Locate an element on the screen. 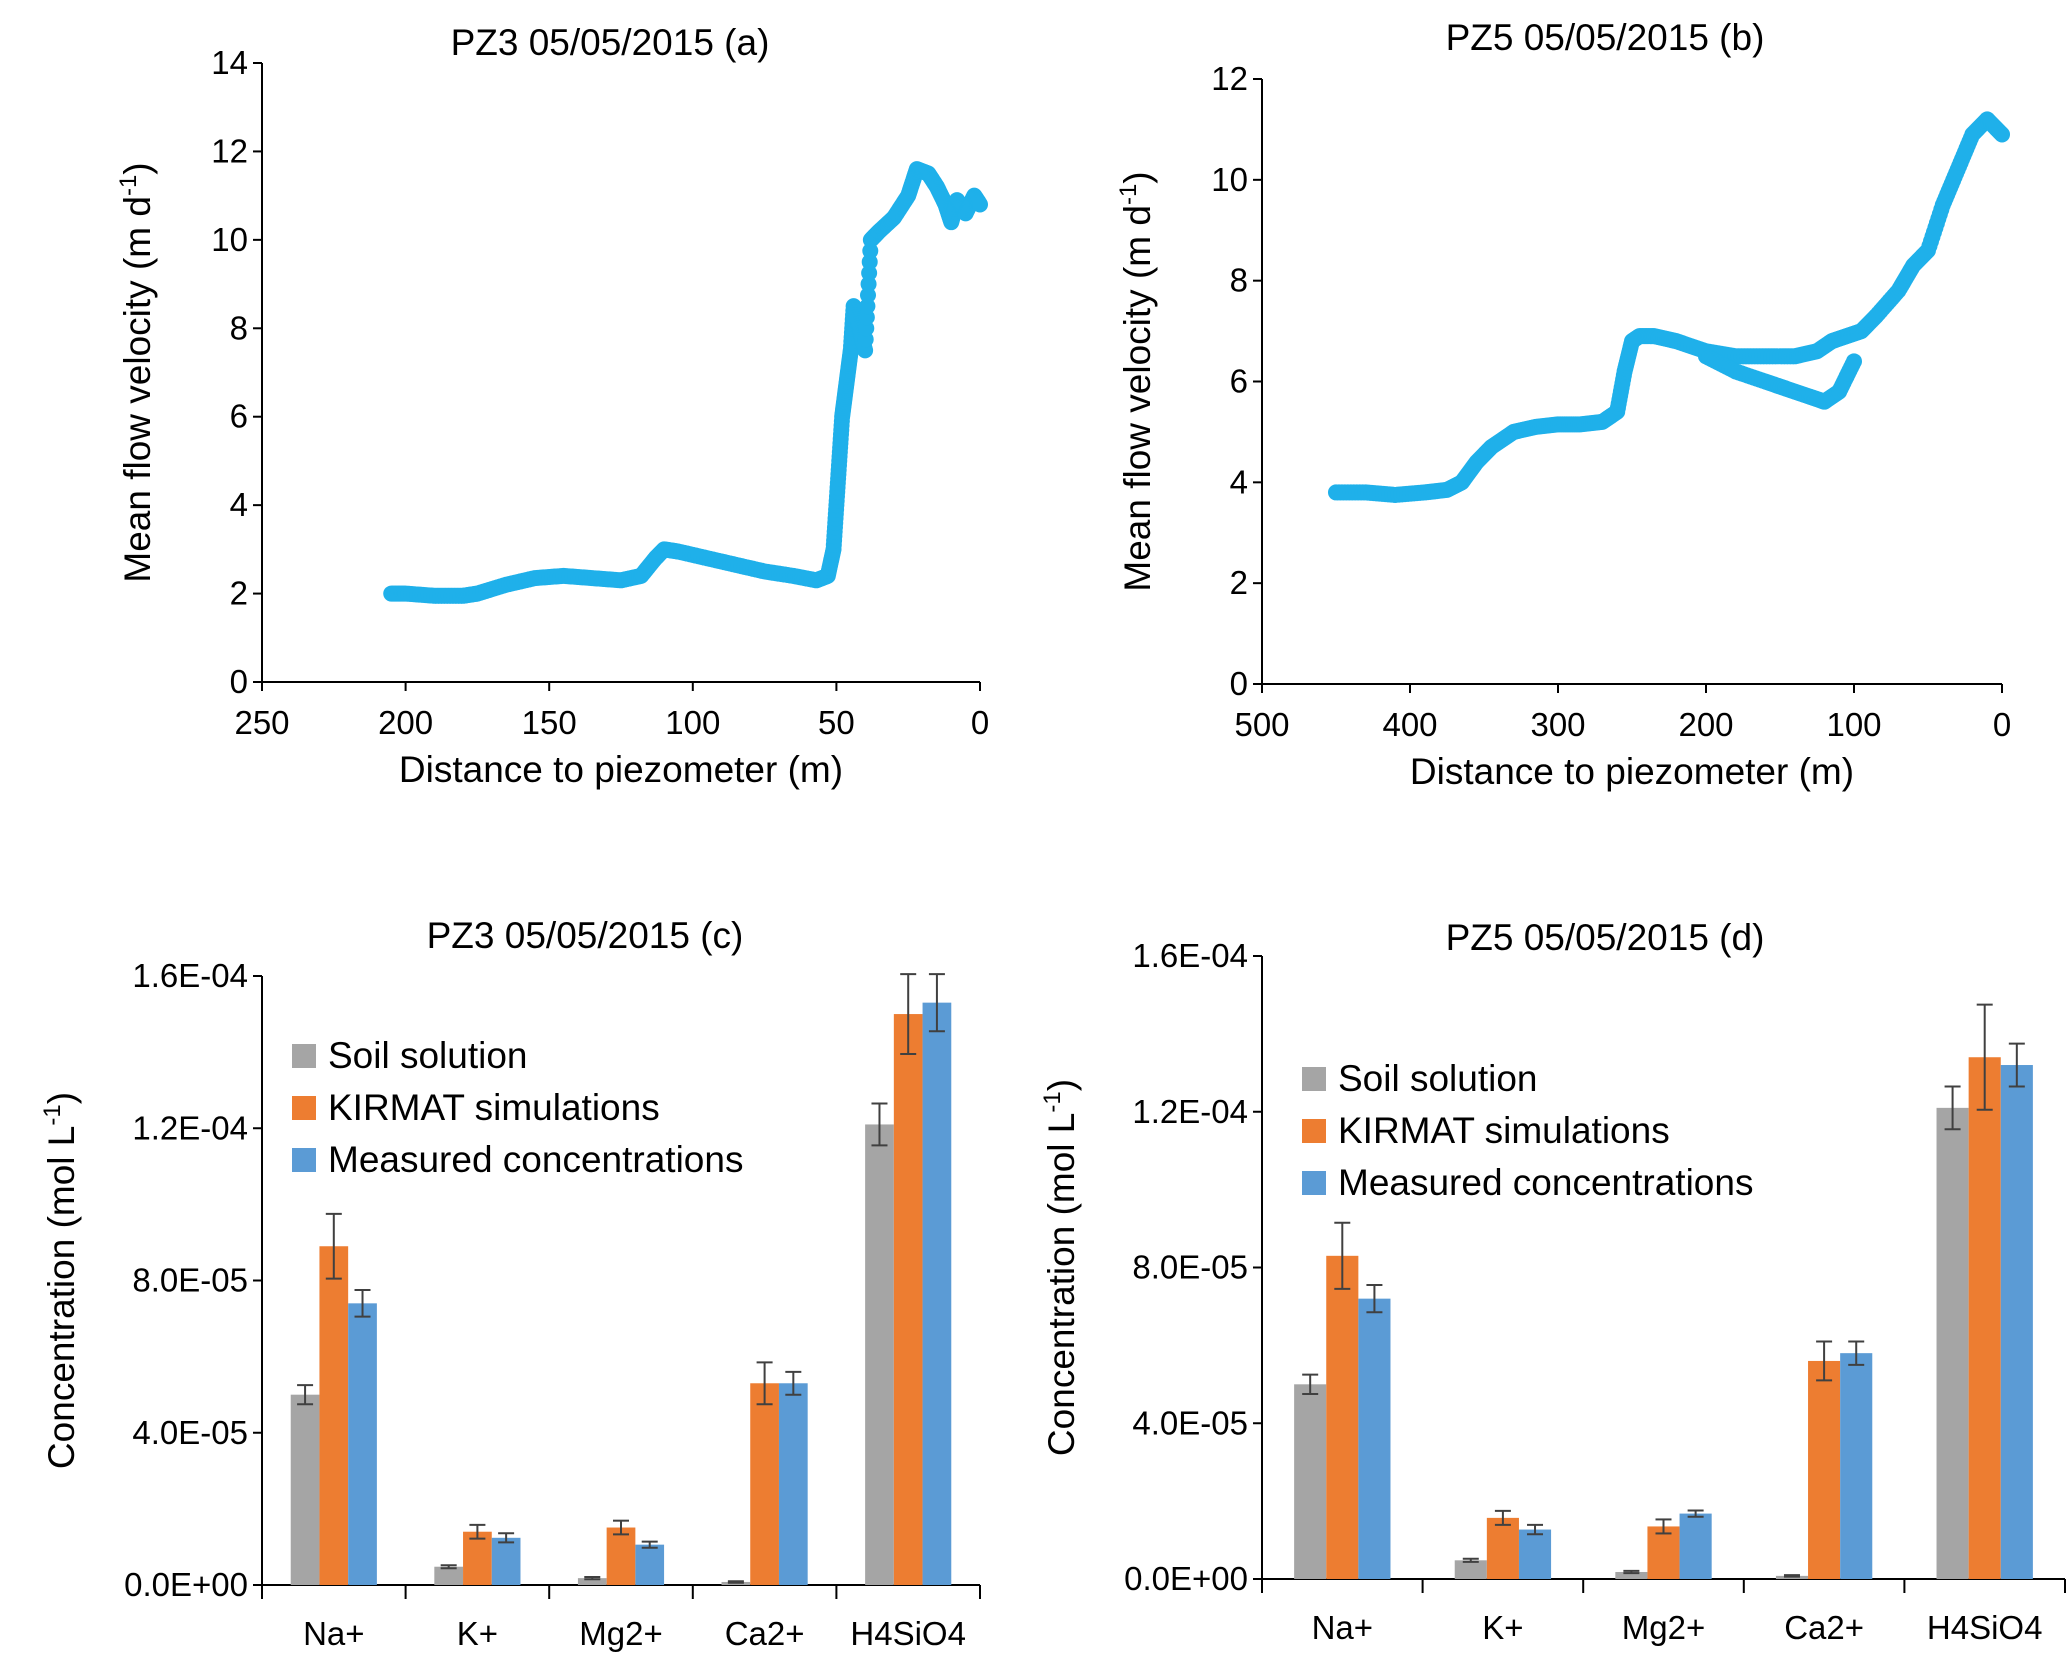  chart-title: PZ5 05/05/2015 (d) is located at coordinates (1605, 937).